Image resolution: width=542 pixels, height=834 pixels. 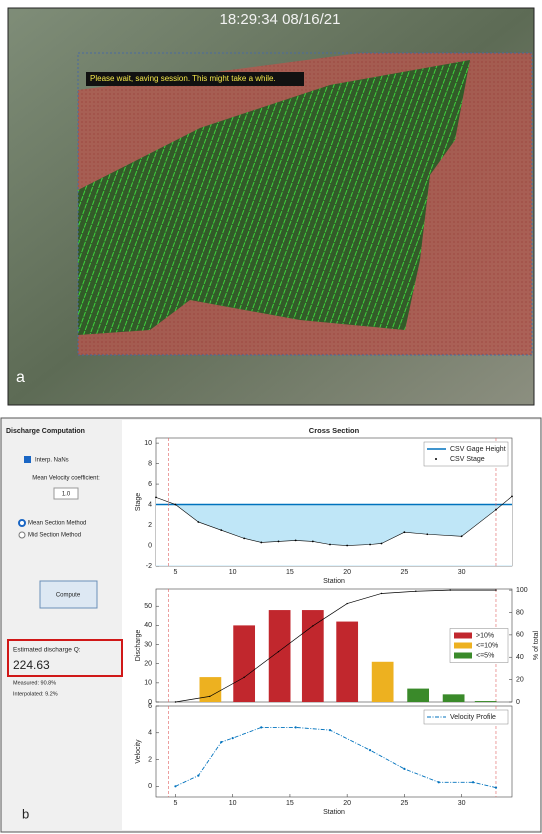 What do you see at coordinates (57, 524) in the screenshot?
I see `radio-label: Mean Section Method` at bounding box center [57, 524].